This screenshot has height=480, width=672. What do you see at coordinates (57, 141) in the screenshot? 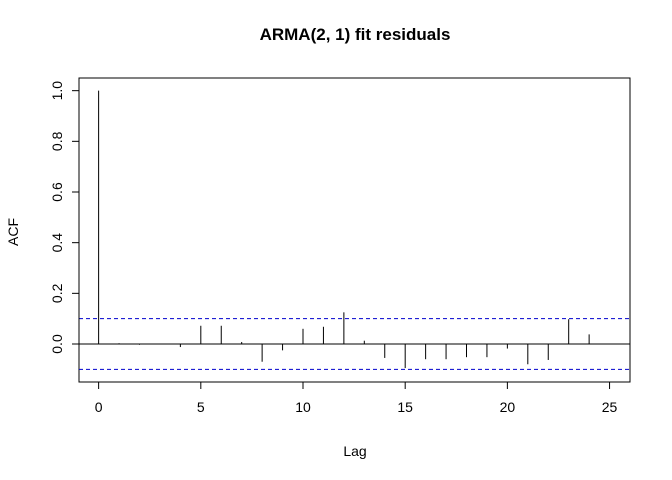
I see `y-tick-label: 0.8` at bounding box center [57, 141].